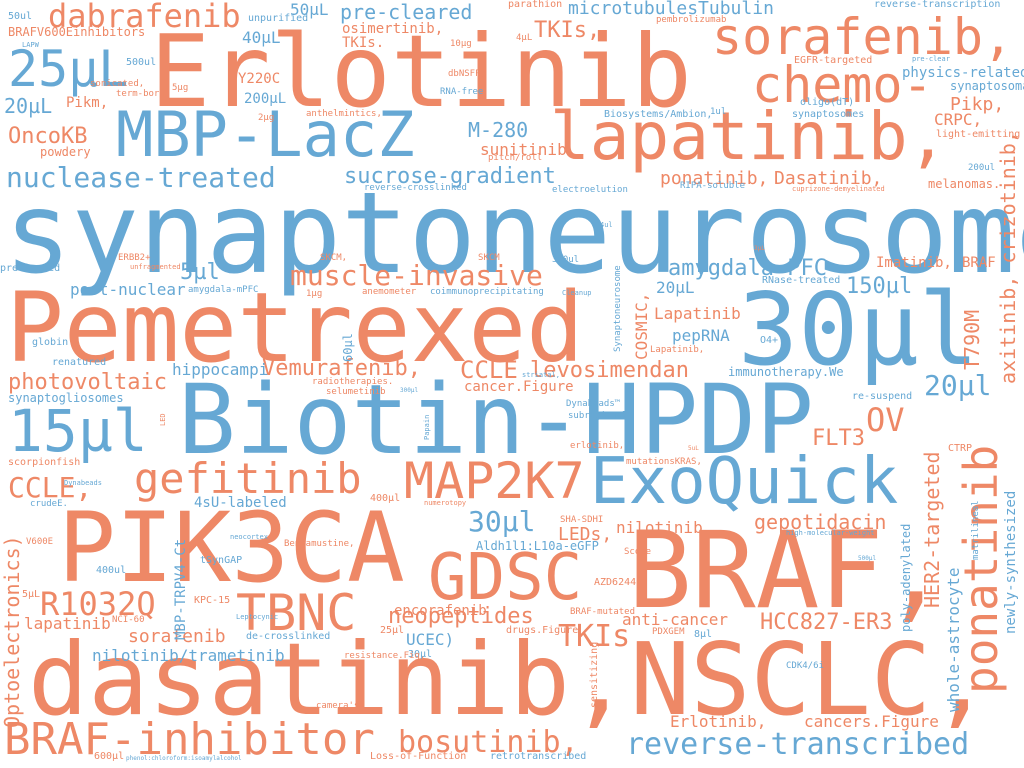  I want to click on word-10ug: 10µg, so click(461, 44).